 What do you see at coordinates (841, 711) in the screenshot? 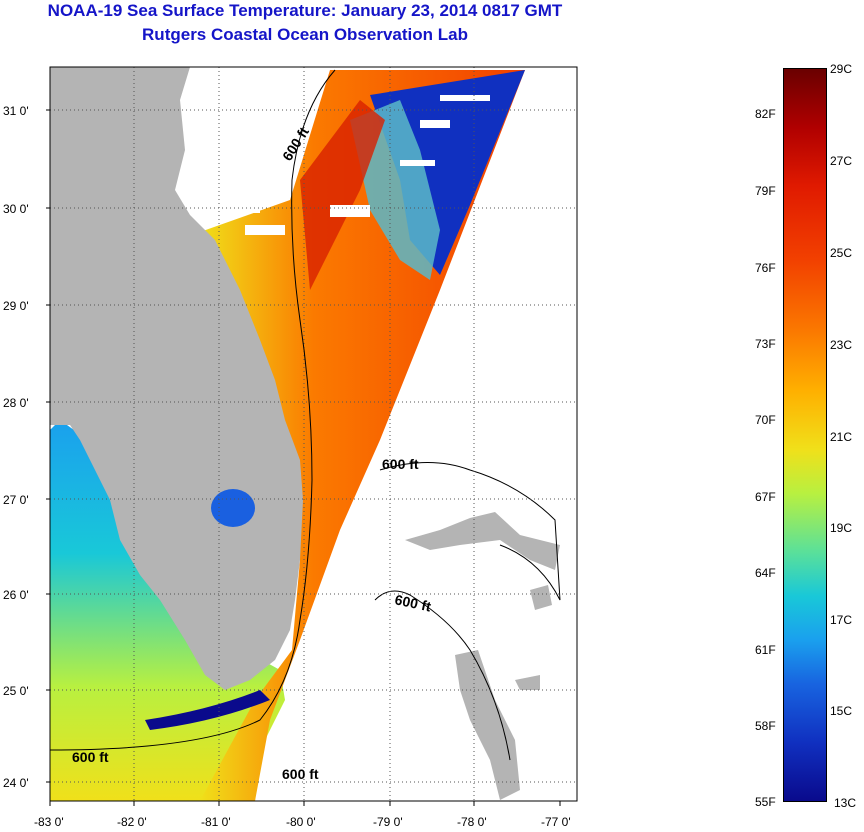
I see `colorbar-celsius-label: 15C` at bounding box center [841, 711].